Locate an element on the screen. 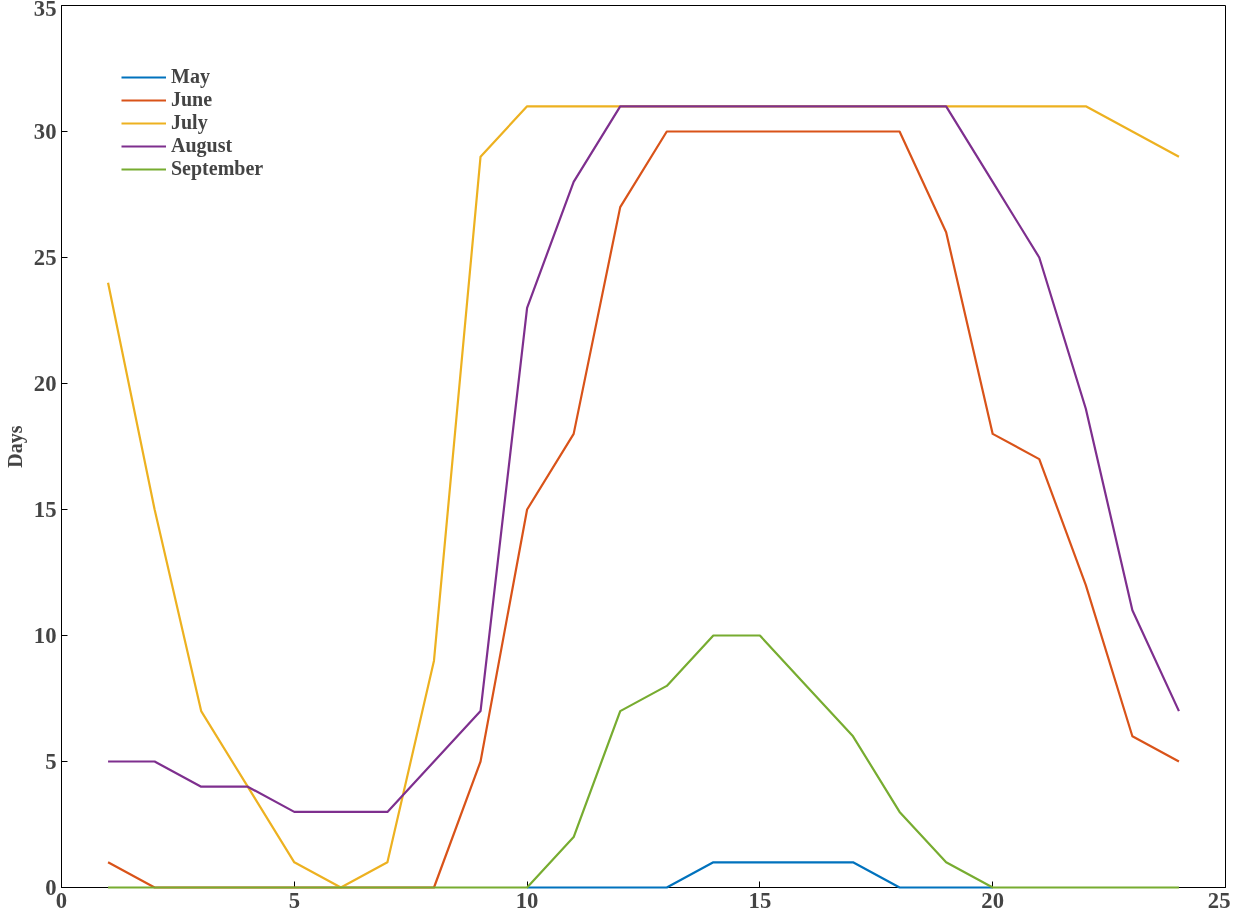  y-tick-label: 30 is located at coordinates (45, 131).